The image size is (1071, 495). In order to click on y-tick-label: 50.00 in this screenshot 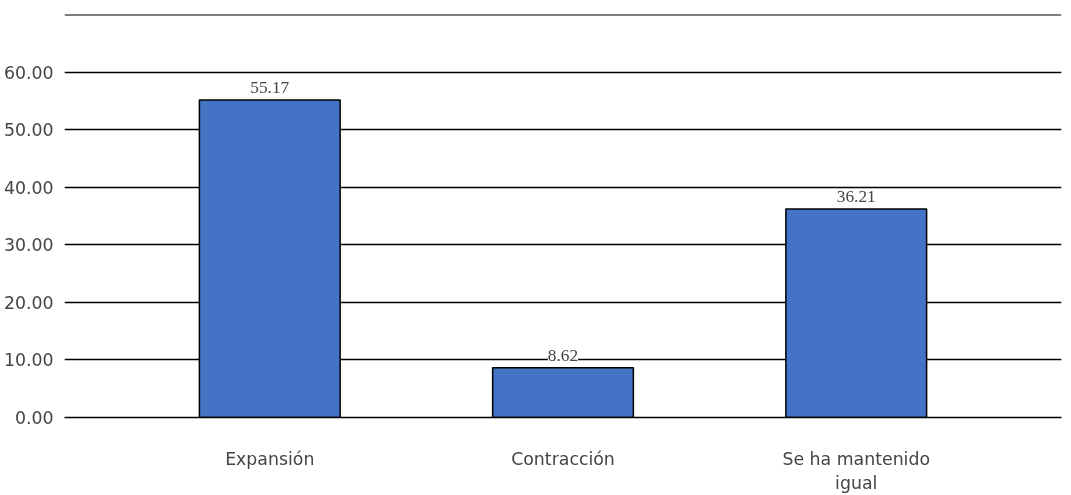, I will do `click(28, 130)`.